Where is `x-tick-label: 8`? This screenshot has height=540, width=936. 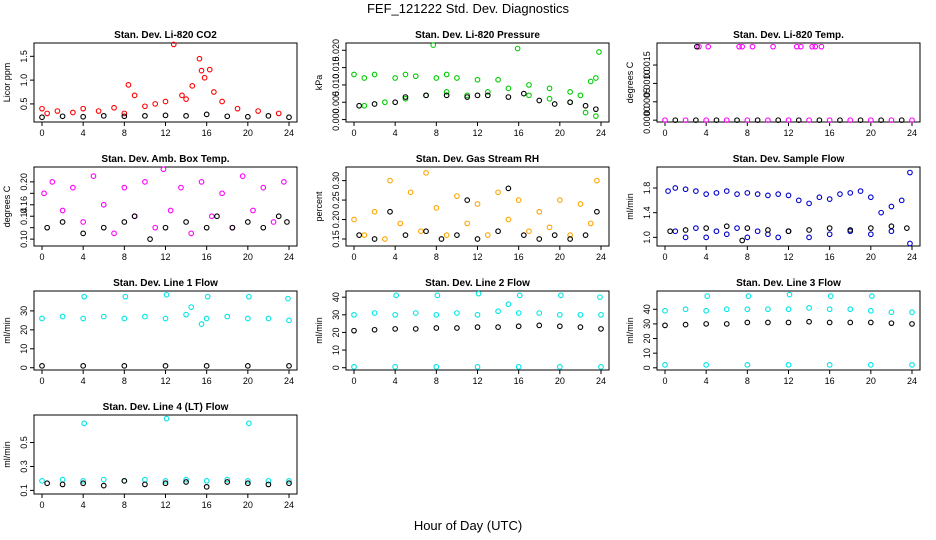
x-tick-label: 8 is located at coordinates (124, 381).